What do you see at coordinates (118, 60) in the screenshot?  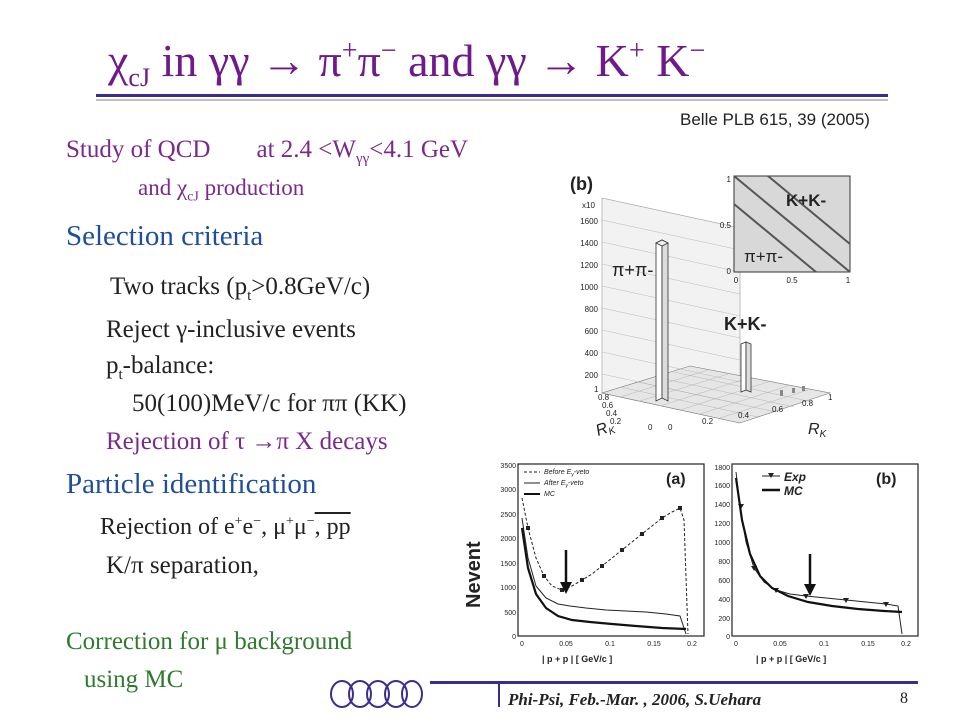 I see `title-chi: χ` at bounding box center [118, 60].